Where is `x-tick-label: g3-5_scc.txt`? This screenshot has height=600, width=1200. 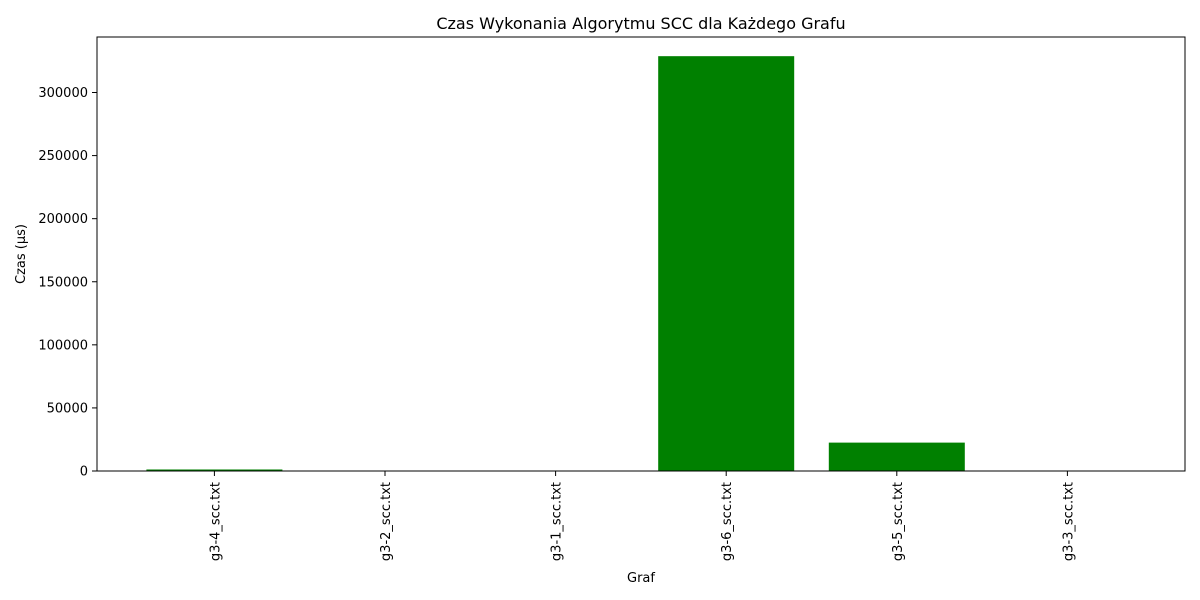 x-tick-label: g3-5_scc.txt is located at coordinates (898, 521).